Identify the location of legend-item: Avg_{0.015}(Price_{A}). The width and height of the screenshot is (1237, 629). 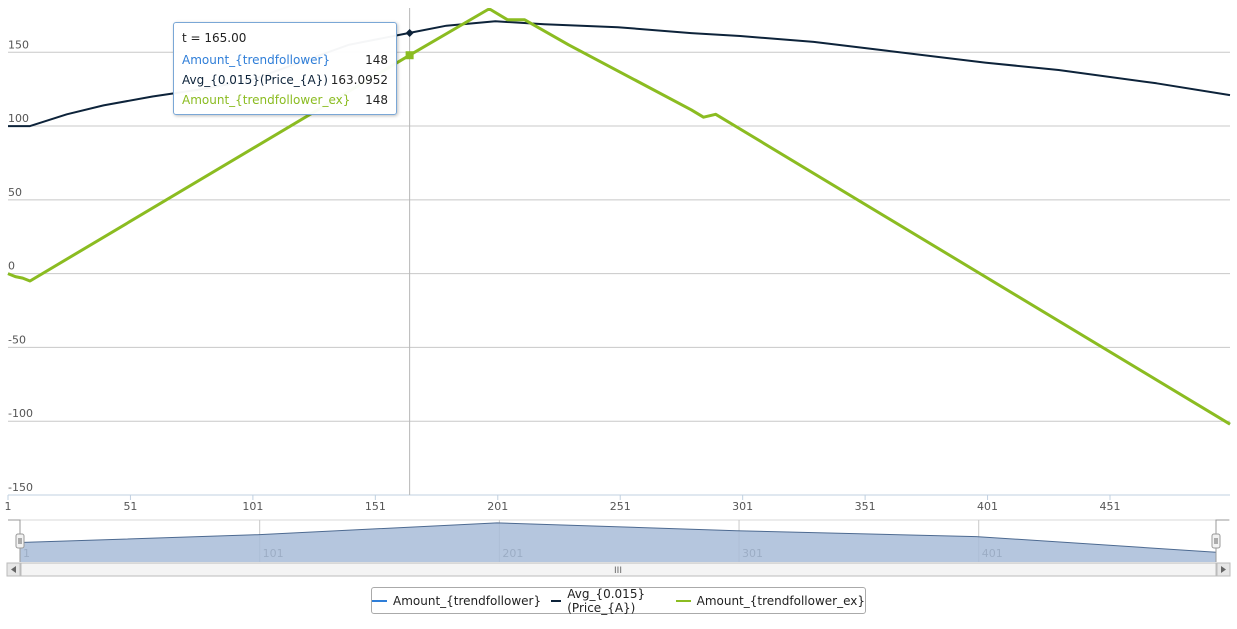
(608, 601).